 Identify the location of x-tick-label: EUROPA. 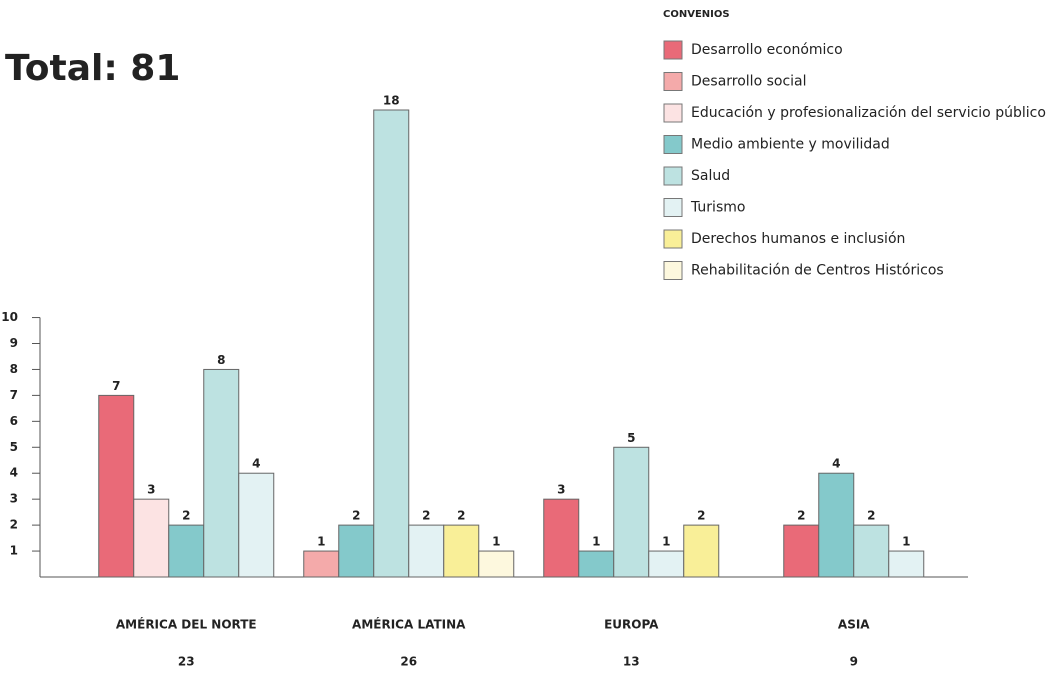
(631, 625).